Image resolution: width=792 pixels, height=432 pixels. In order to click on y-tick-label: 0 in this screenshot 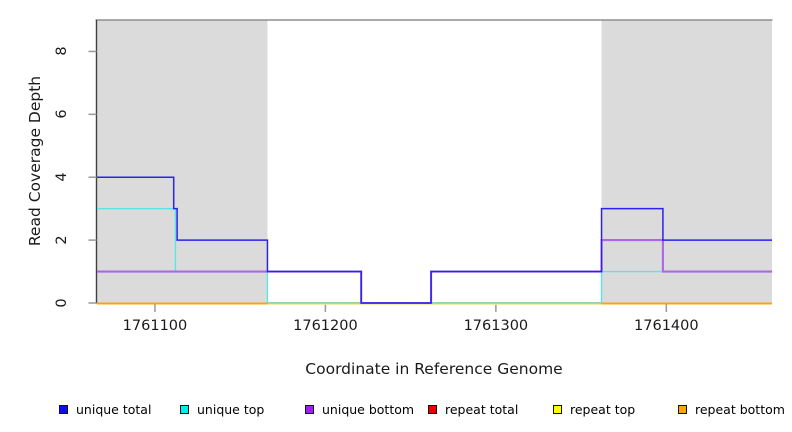, I will do `click(62, 303)`.